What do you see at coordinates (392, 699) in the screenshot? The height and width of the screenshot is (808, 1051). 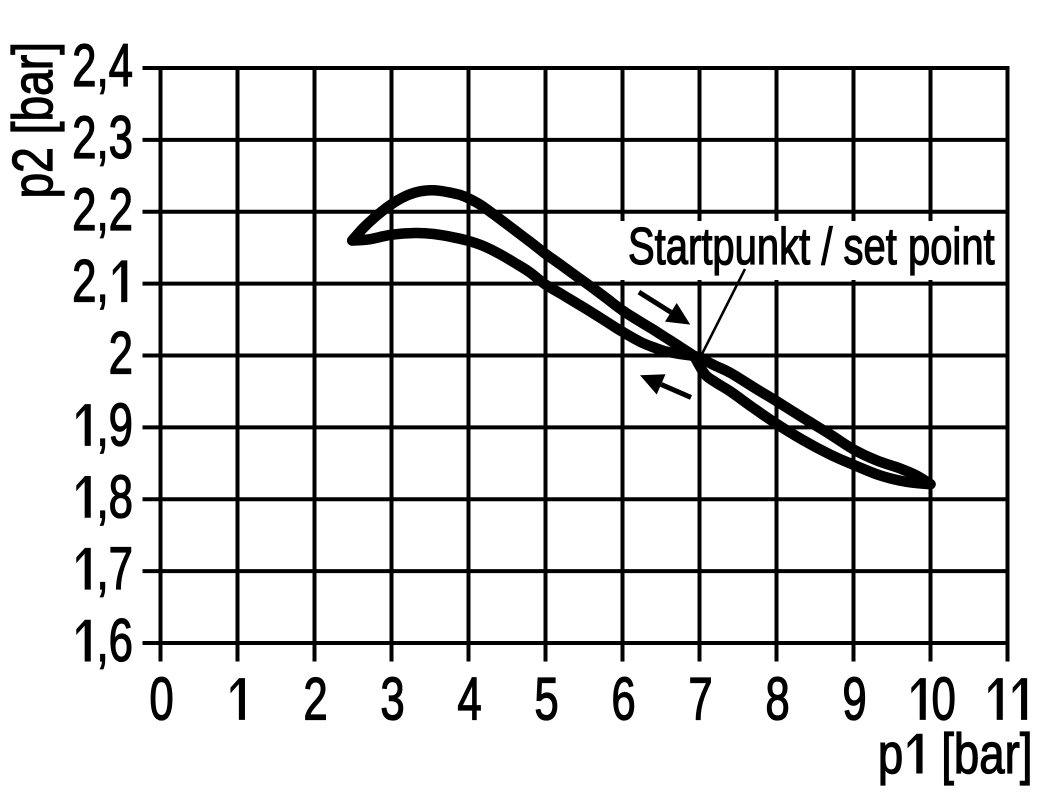 I see `svg-text: 3` at bounding box center [392, 699].